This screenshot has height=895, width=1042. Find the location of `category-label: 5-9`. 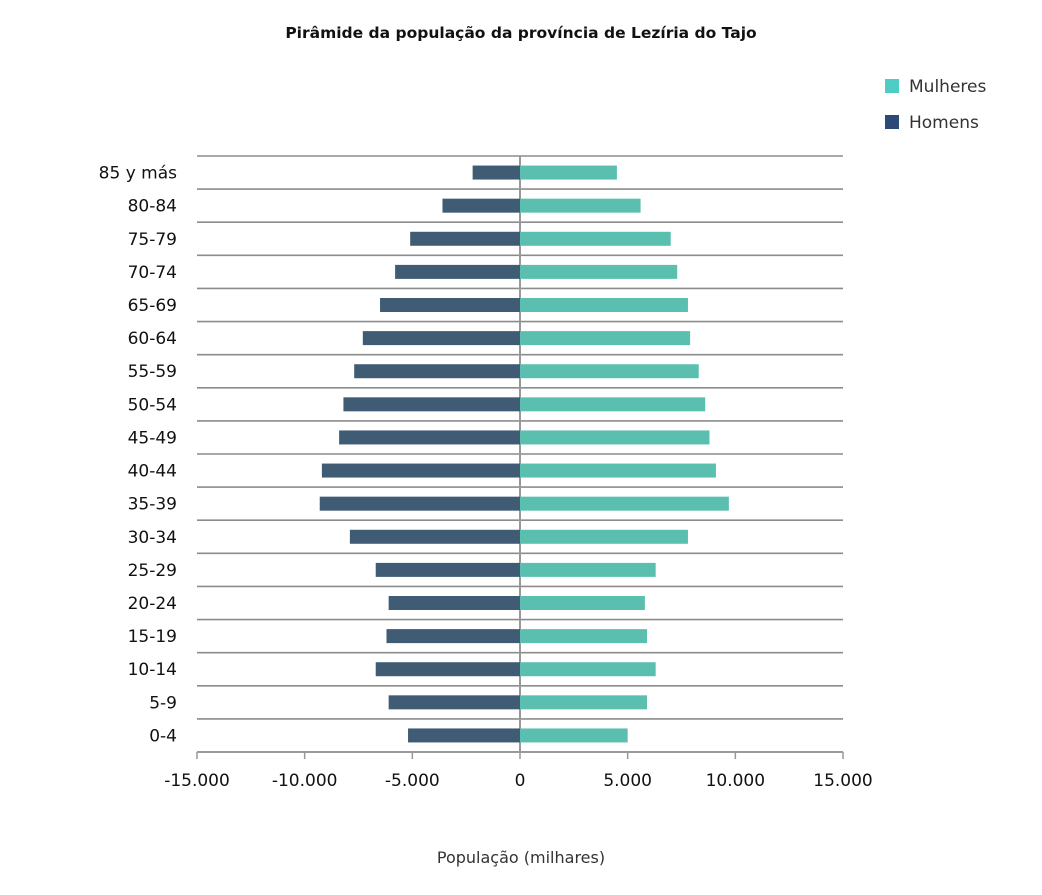

category-label: 5-9 is located at coordinates (163, 703).